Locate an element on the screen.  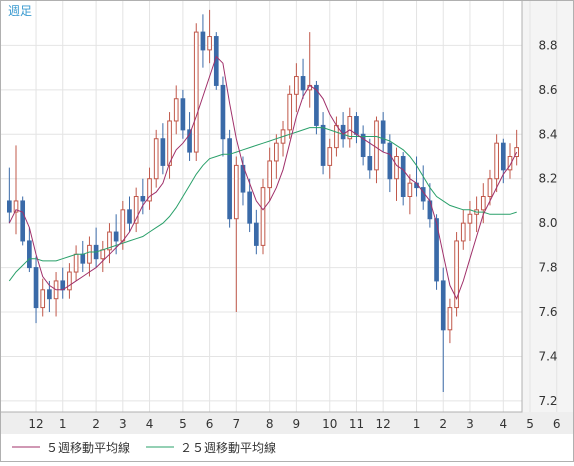
x-tick-labels: 1212345678910111212345678 is located at coordinates (294, 424).